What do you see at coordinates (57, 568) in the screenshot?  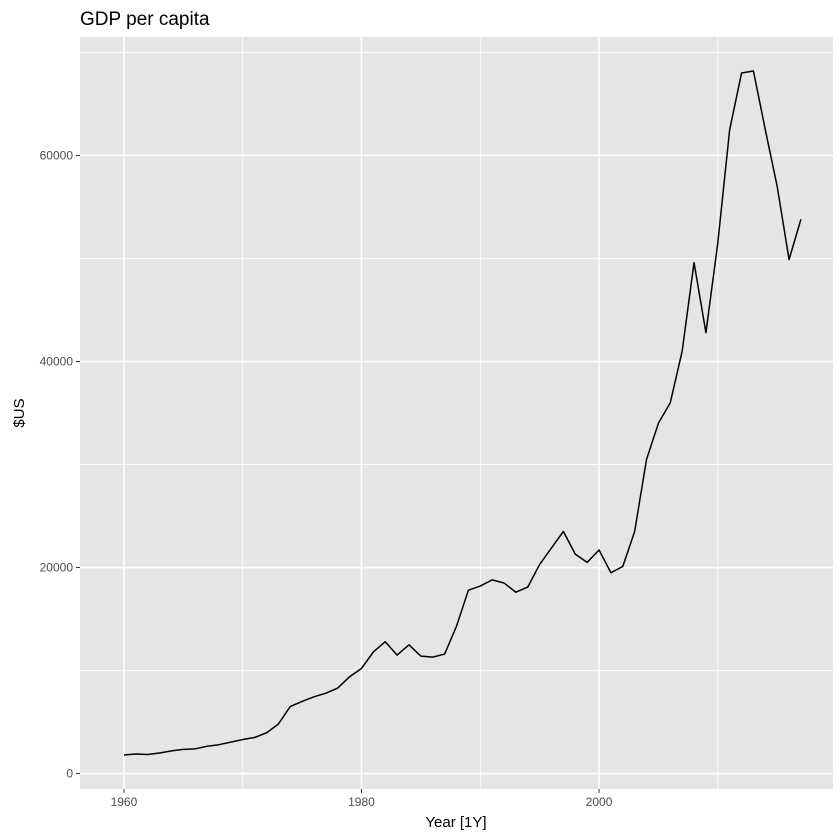 I see `y-tick-label: 20000` at bounding box center [57, 568].